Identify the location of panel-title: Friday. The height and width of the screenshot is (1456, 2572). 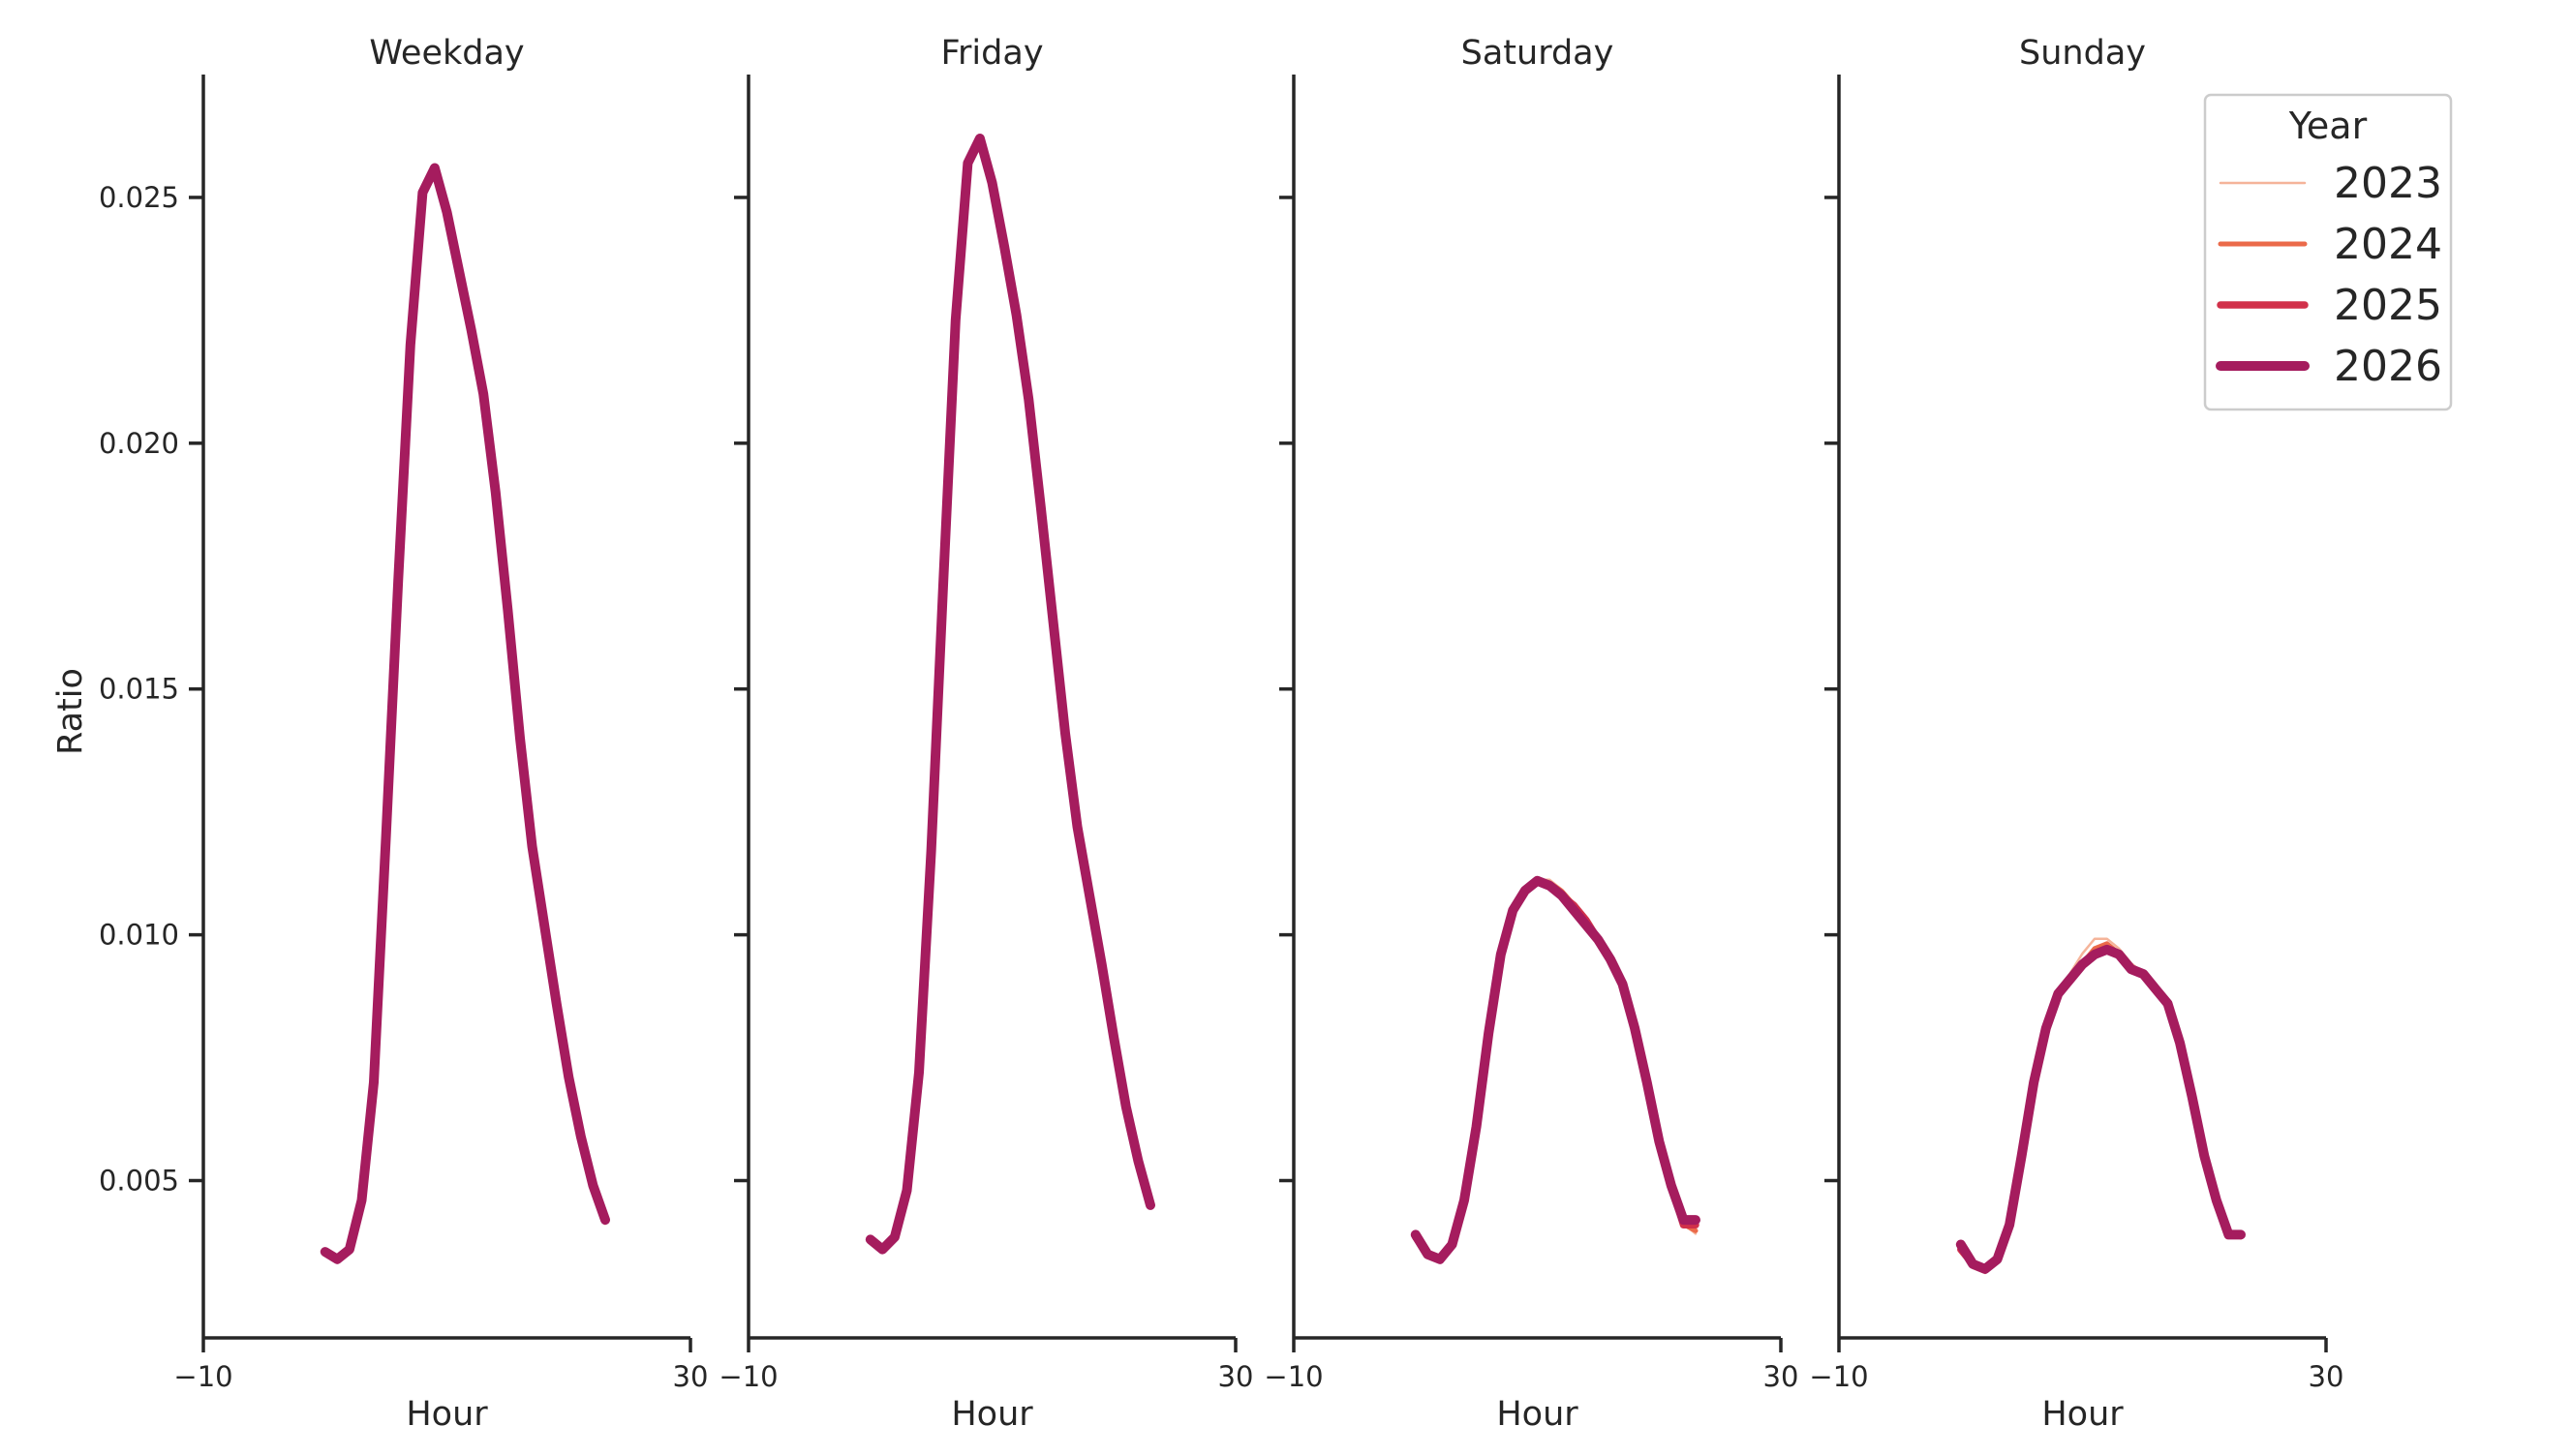
(991, 54).